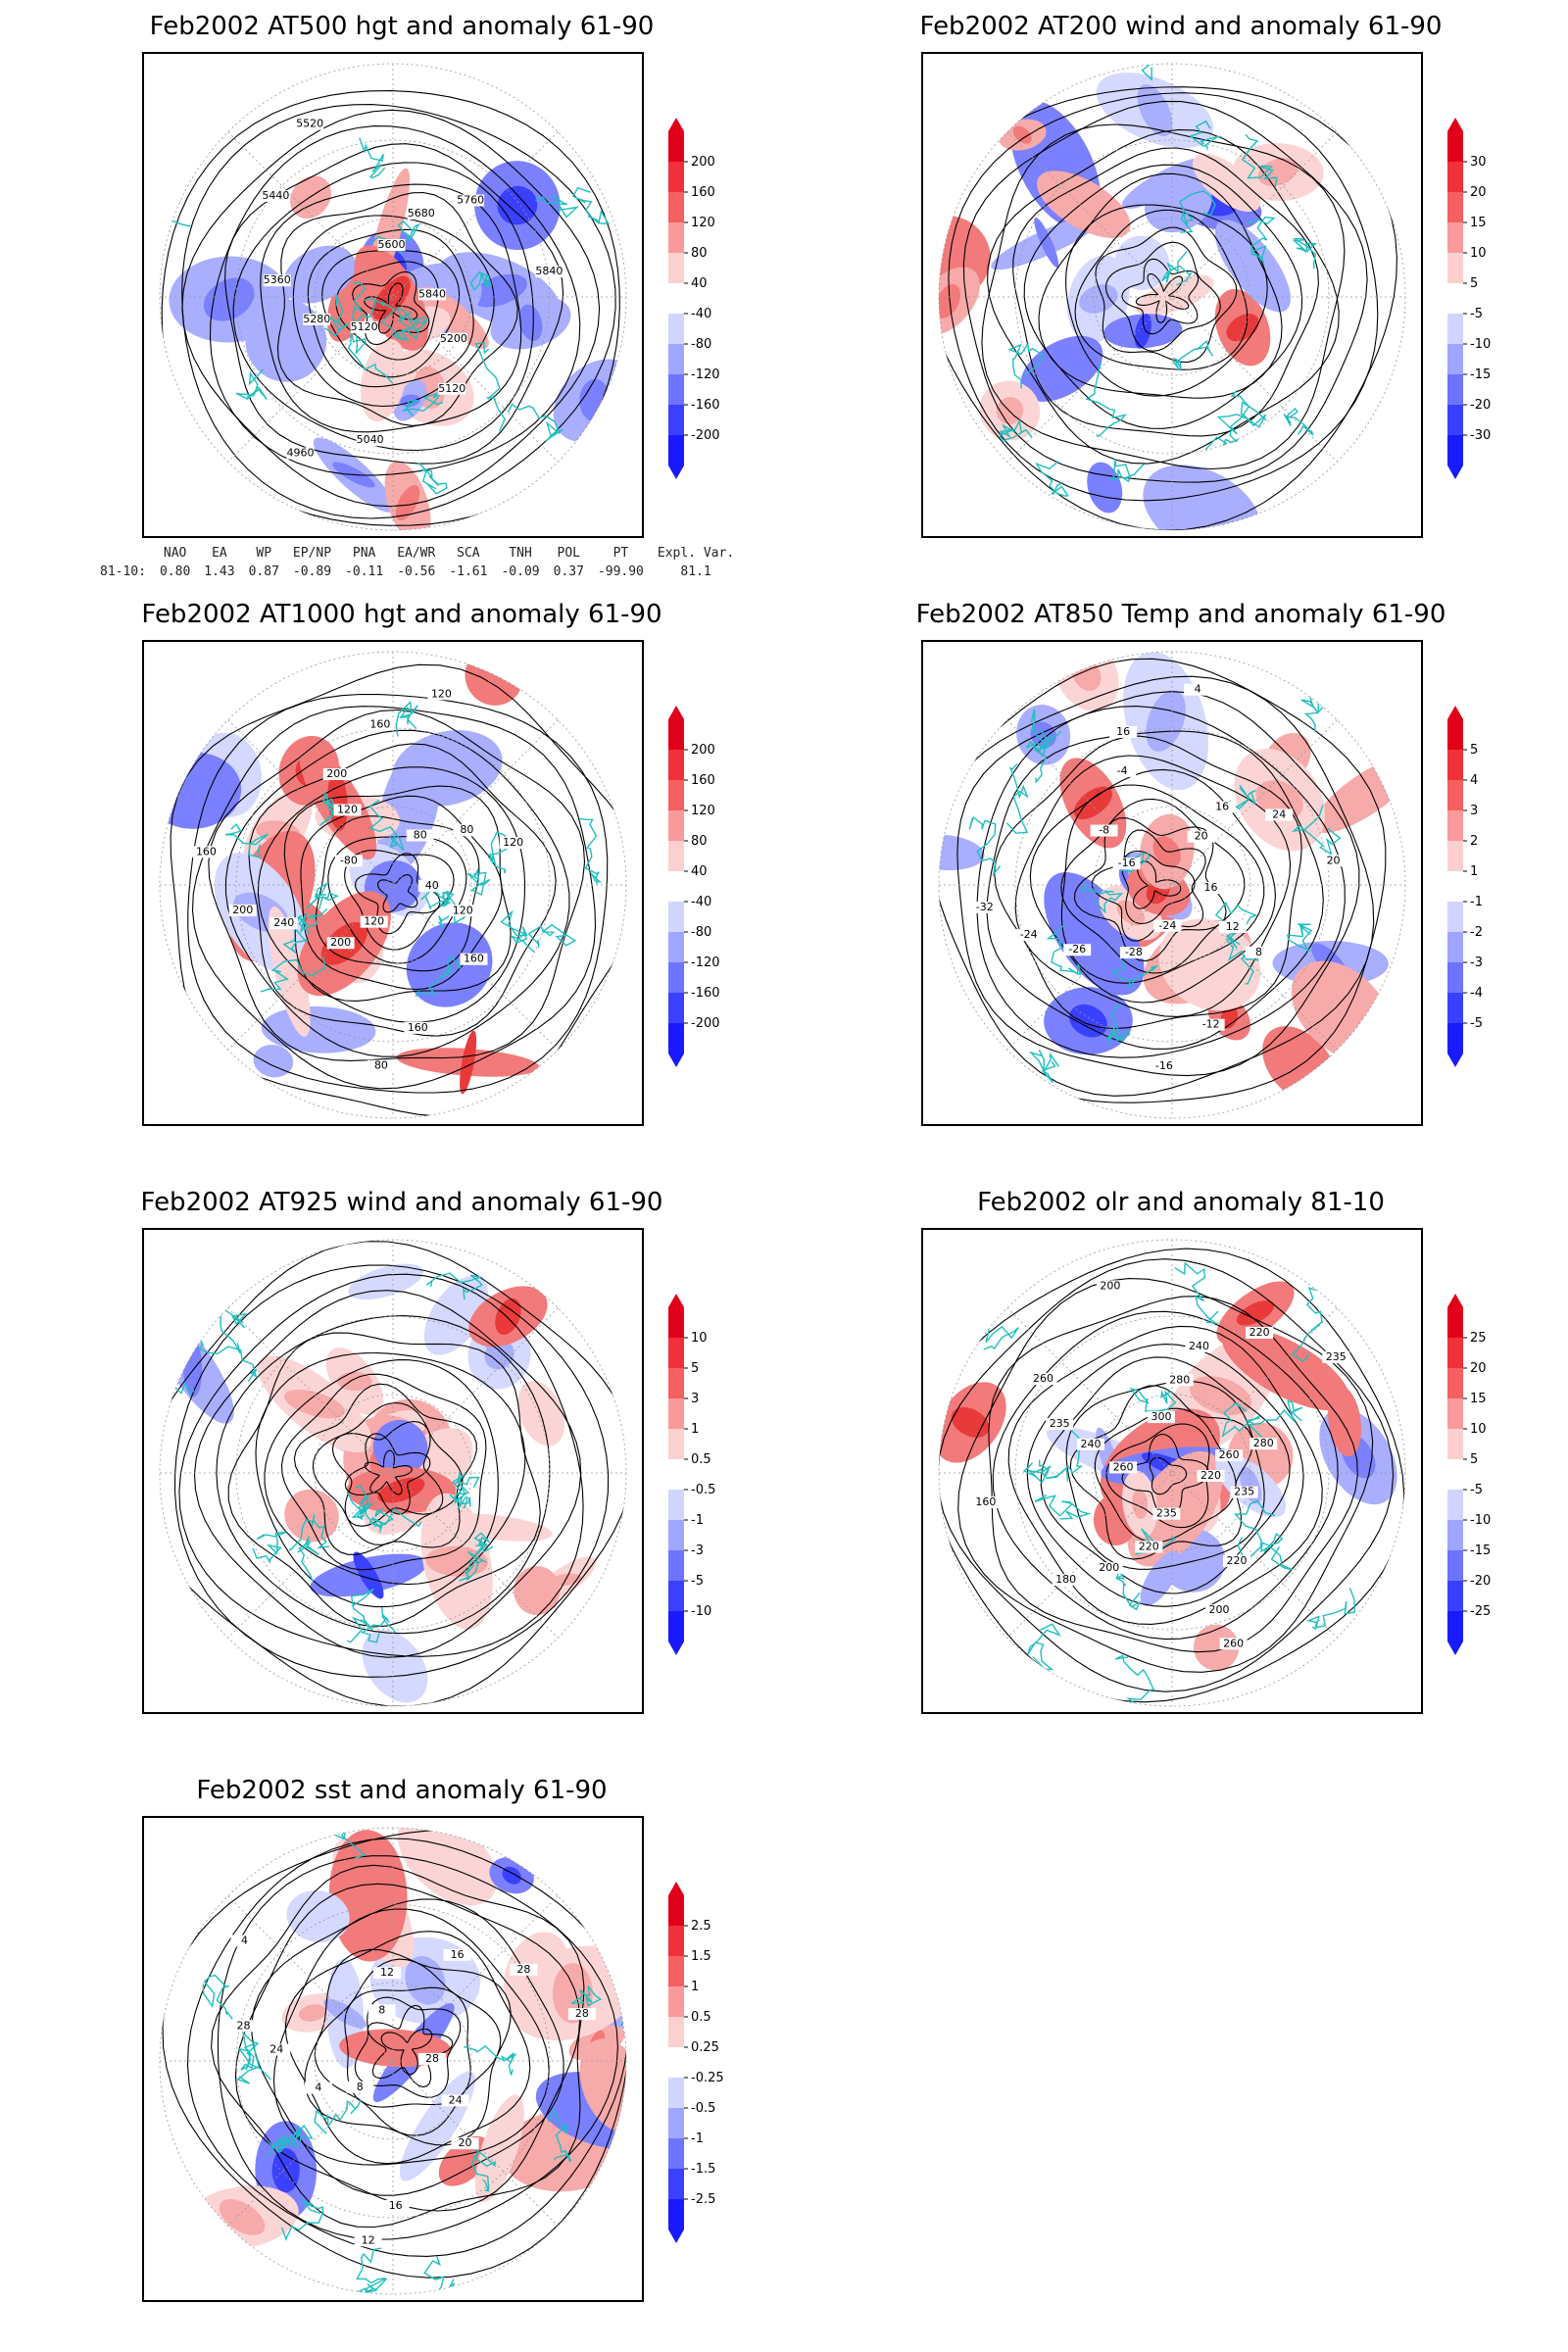 The image size is (1568, 2352). What do you see at coordinates (1476, 892) in the screenshot?
I see `colorbar: 5 4 3 2 1 -1 -2 -3 -4 -5` at bounding box center [1476, 892].